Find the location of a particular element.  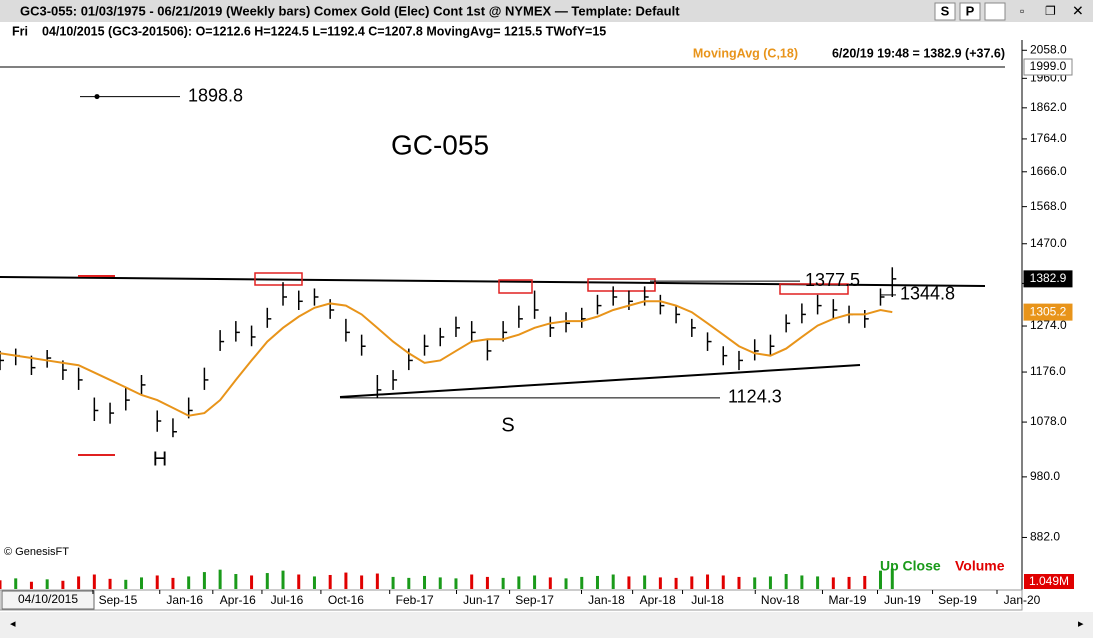

scrollbar is located at coordinates (546, 625).